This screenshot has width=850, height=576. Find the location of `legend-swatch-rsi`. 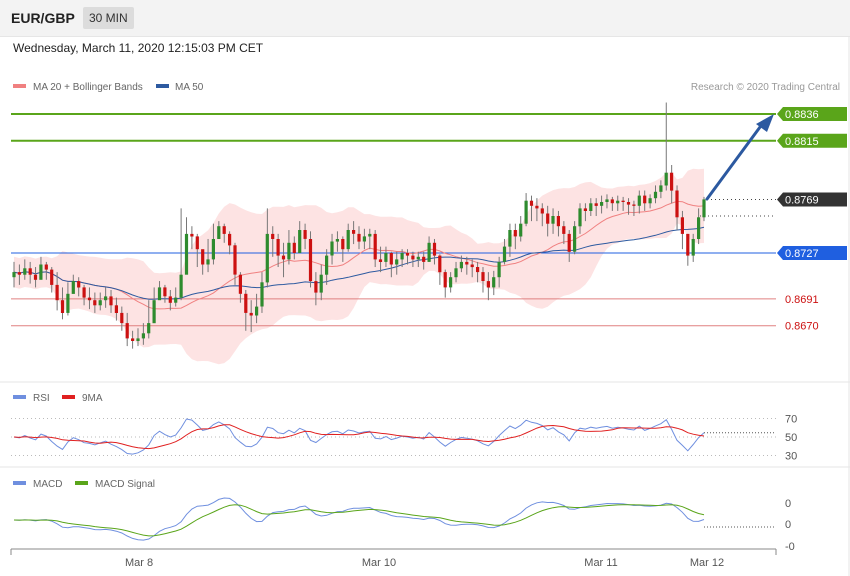

legend-swatch-rsi is located at coordinates (19, 397).